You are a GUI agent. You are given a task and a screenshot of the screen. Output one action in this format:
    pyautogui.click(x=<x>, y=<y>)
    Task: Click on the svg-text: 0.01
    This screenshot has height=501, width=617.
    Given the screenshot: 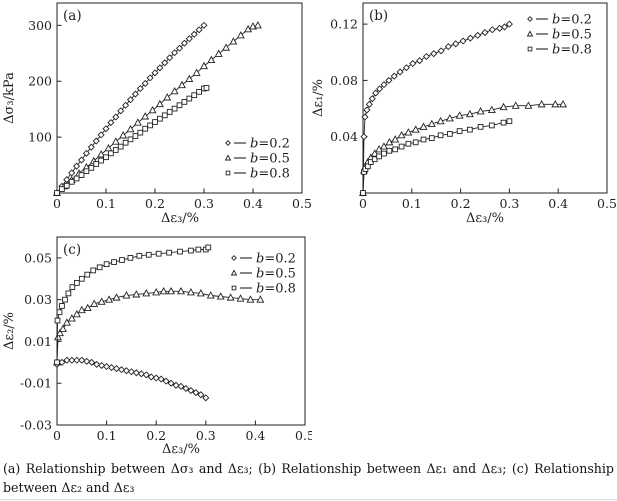 What is the action you would take?
    pyautogui.click(x=38, y=341)
    